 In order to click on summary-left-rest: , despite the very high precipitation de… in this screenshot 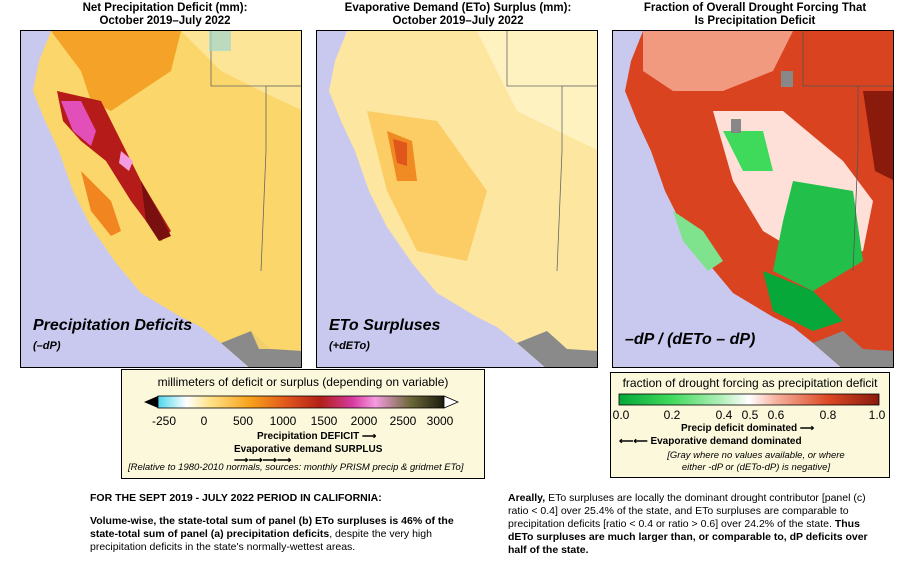, I will do `click(261, 540)`.